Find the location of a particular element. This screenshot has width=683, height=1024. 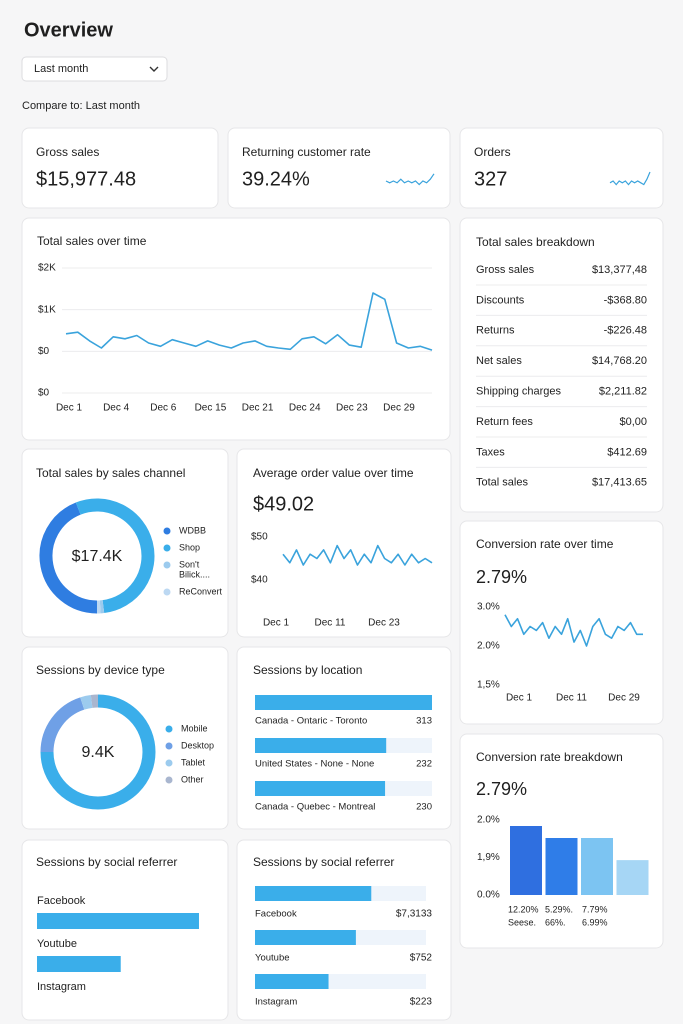

chevron is located at coordinates (154, 69).